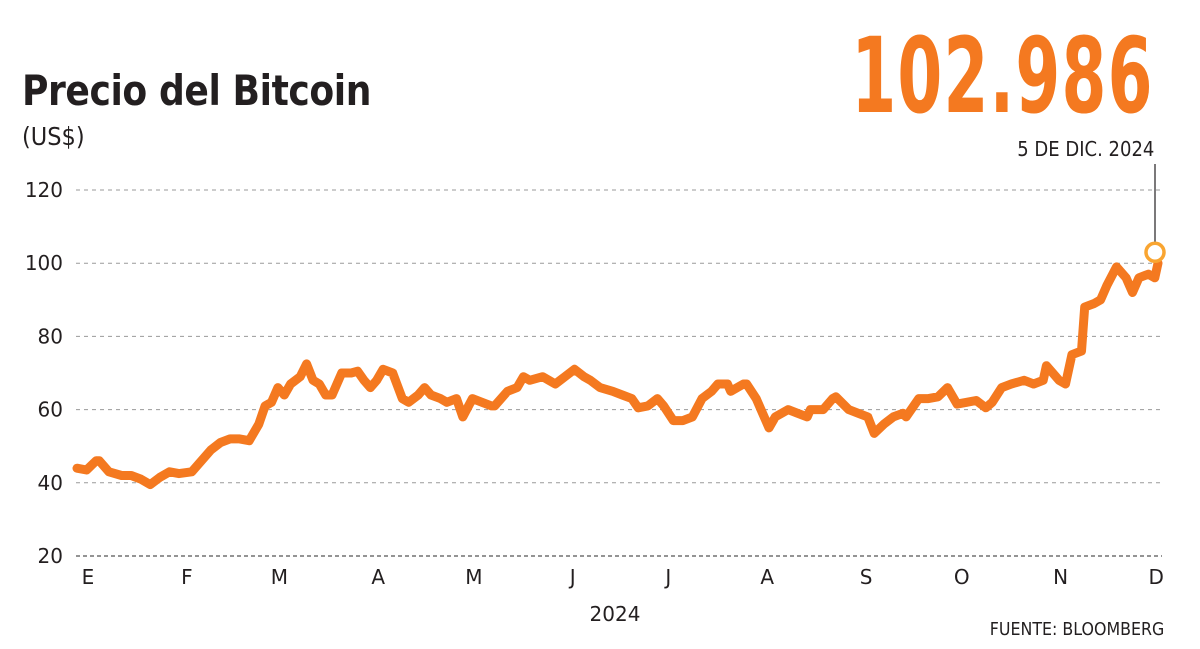  What do you see at coordinates (962, 577) in the screenshot?
I see `x-tick-label: O` at bounding box center [962, 577].